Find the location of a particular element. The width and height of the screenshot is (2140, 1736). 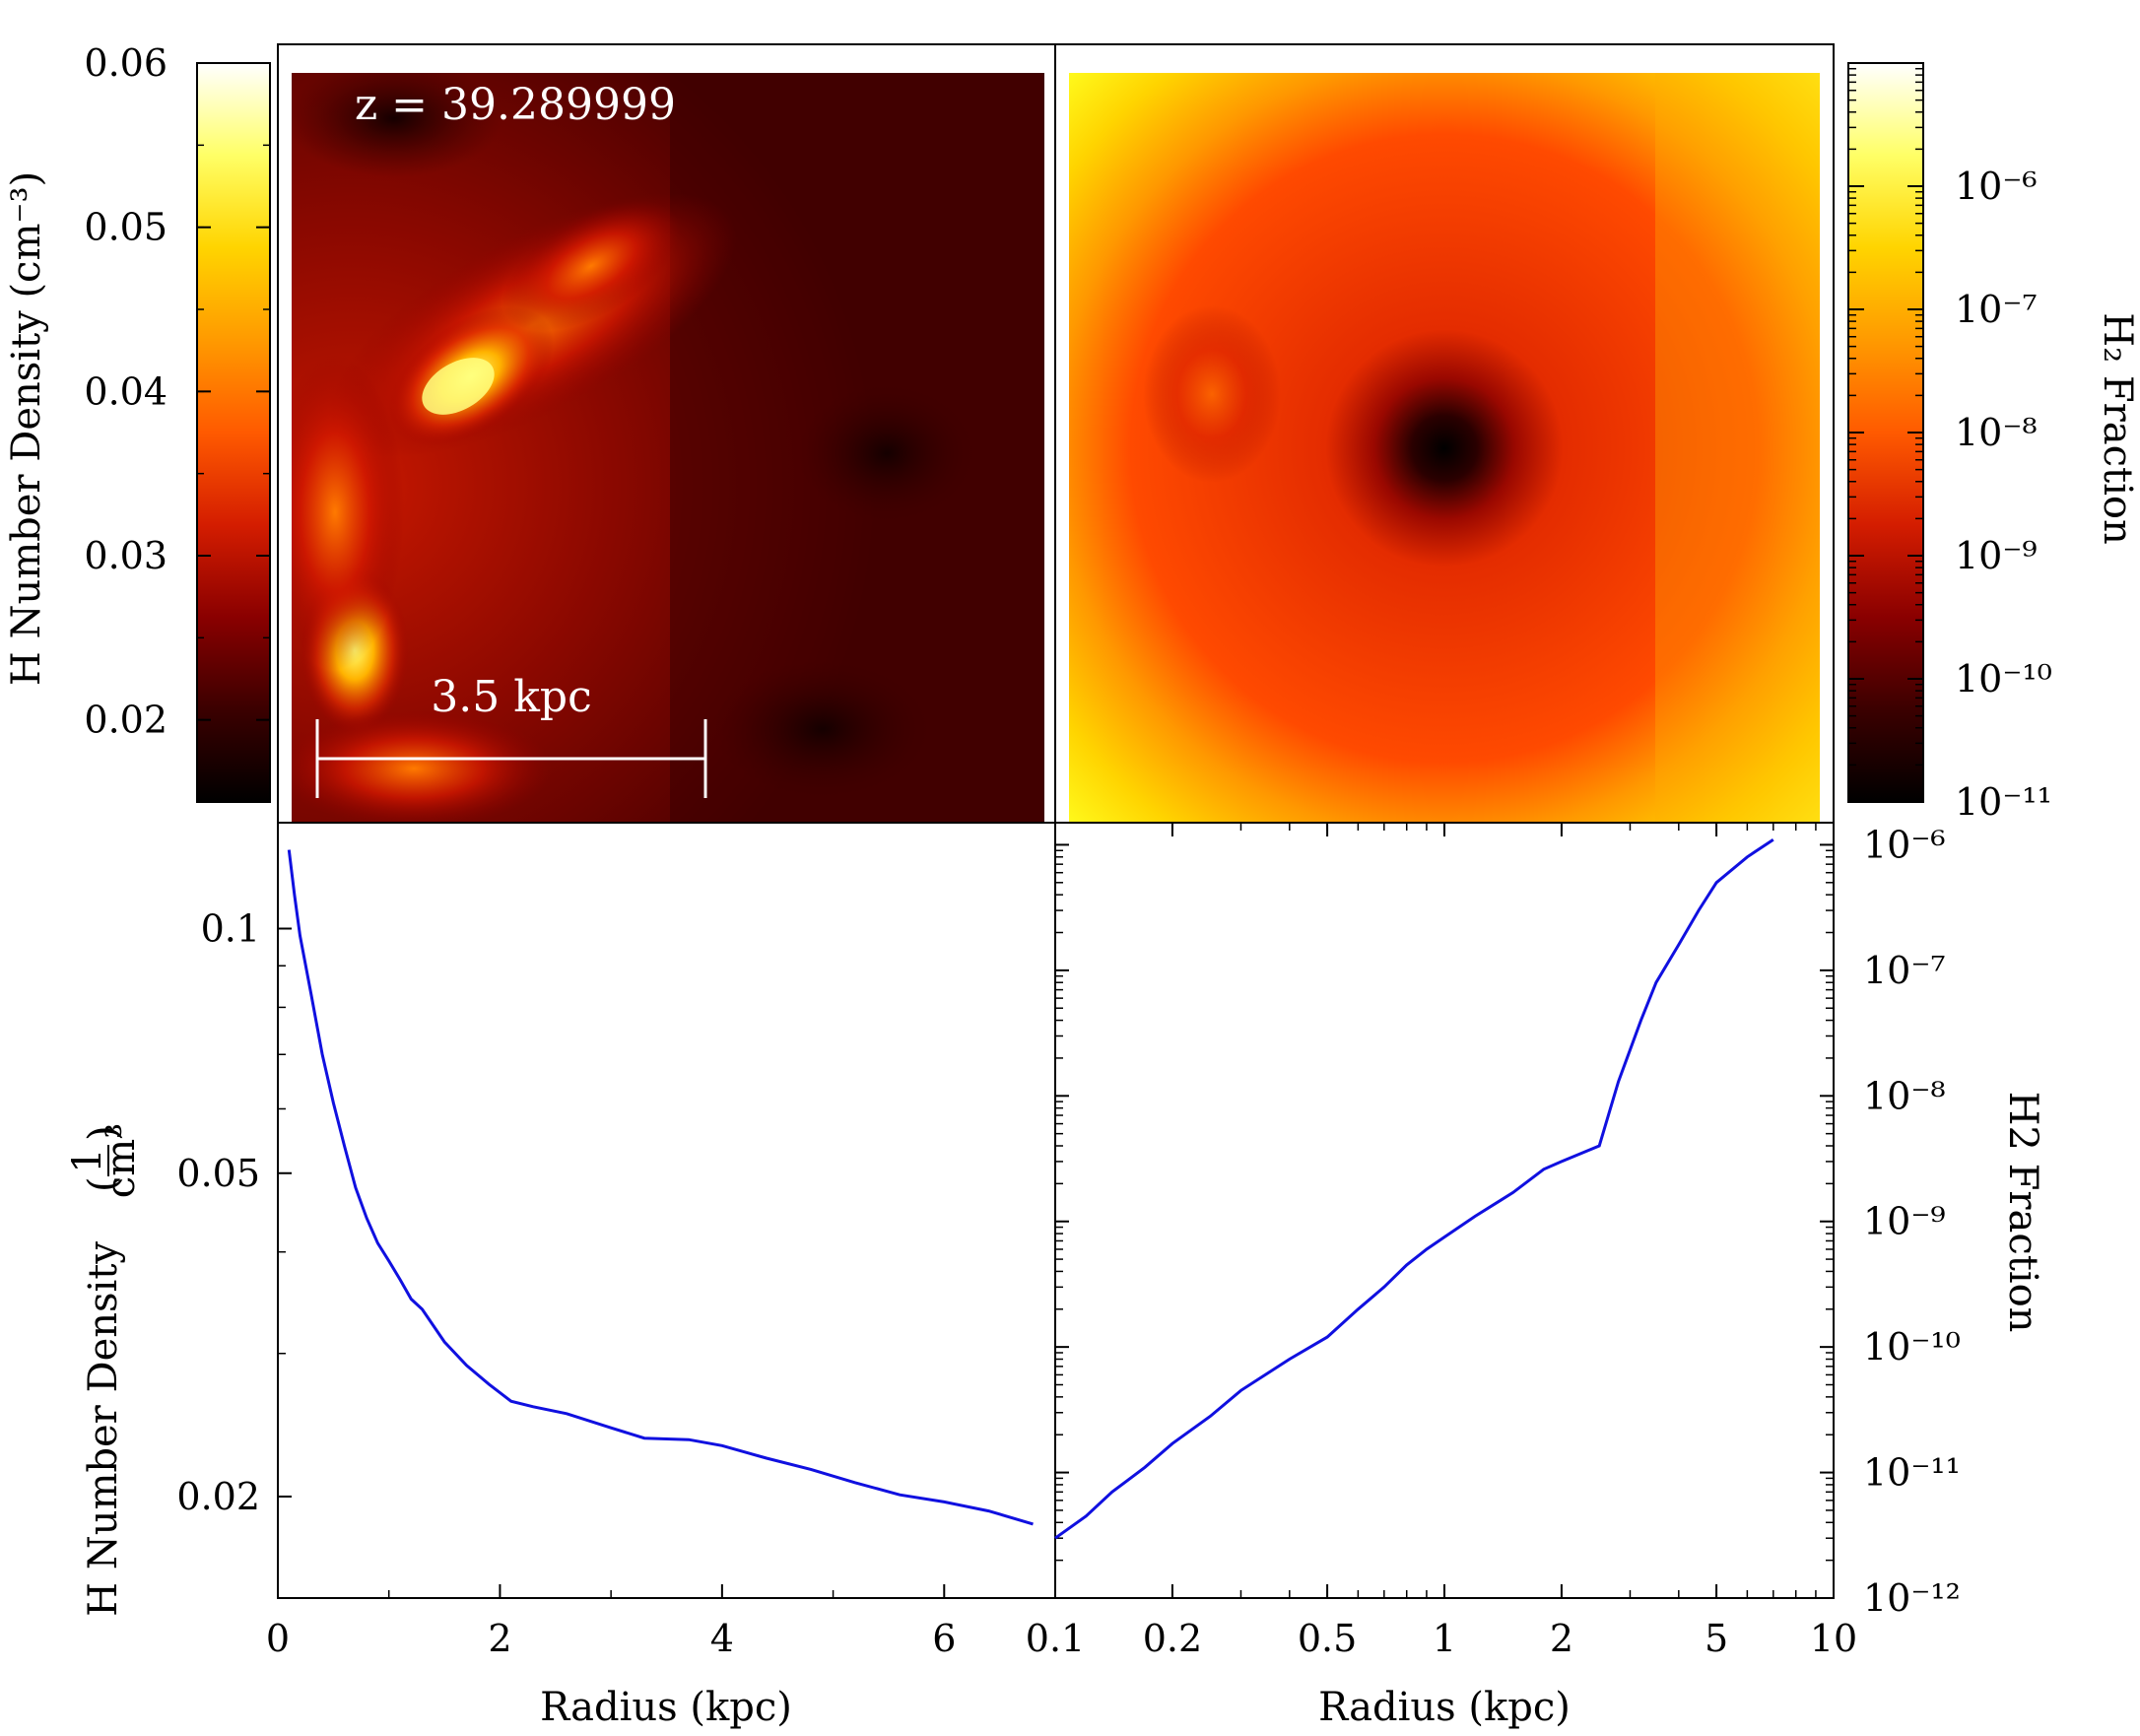

density-profile-xtick-label: 2 is located at coordinates (499, 1638).